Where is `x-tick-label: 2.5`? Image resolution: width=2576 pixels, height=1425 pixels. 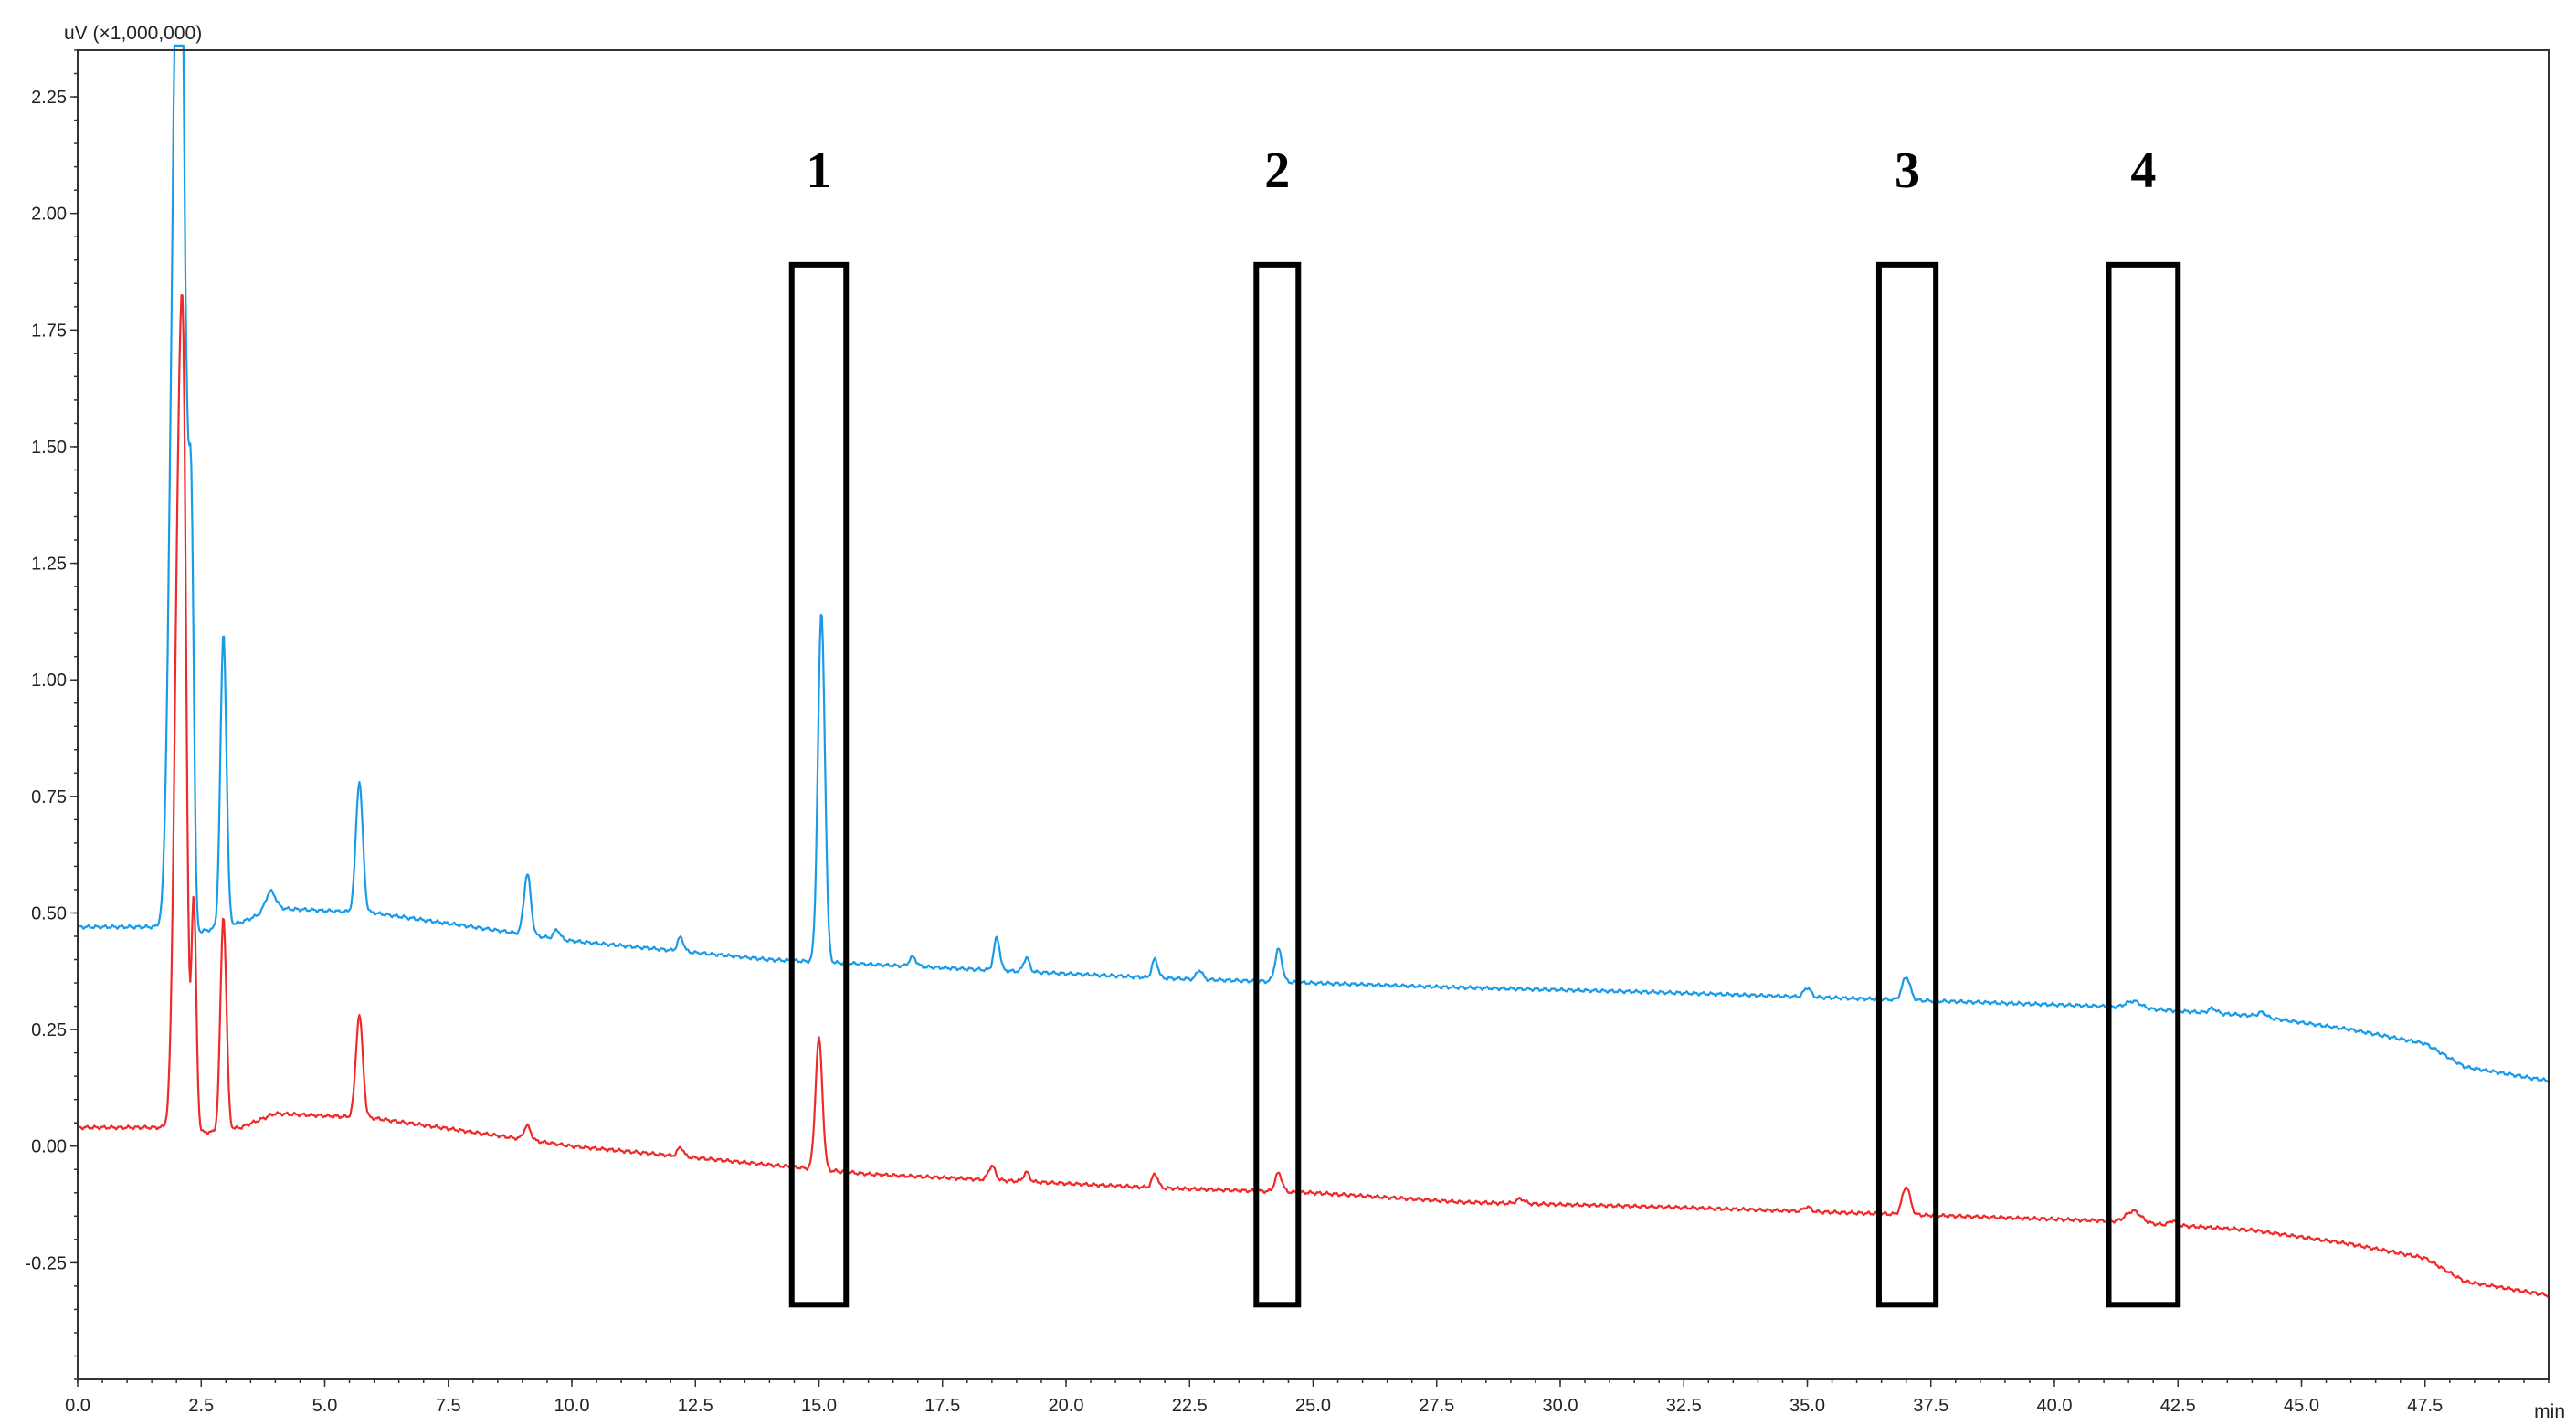
x-tick-label: 2.5 is located at coordinates (201, 1406).